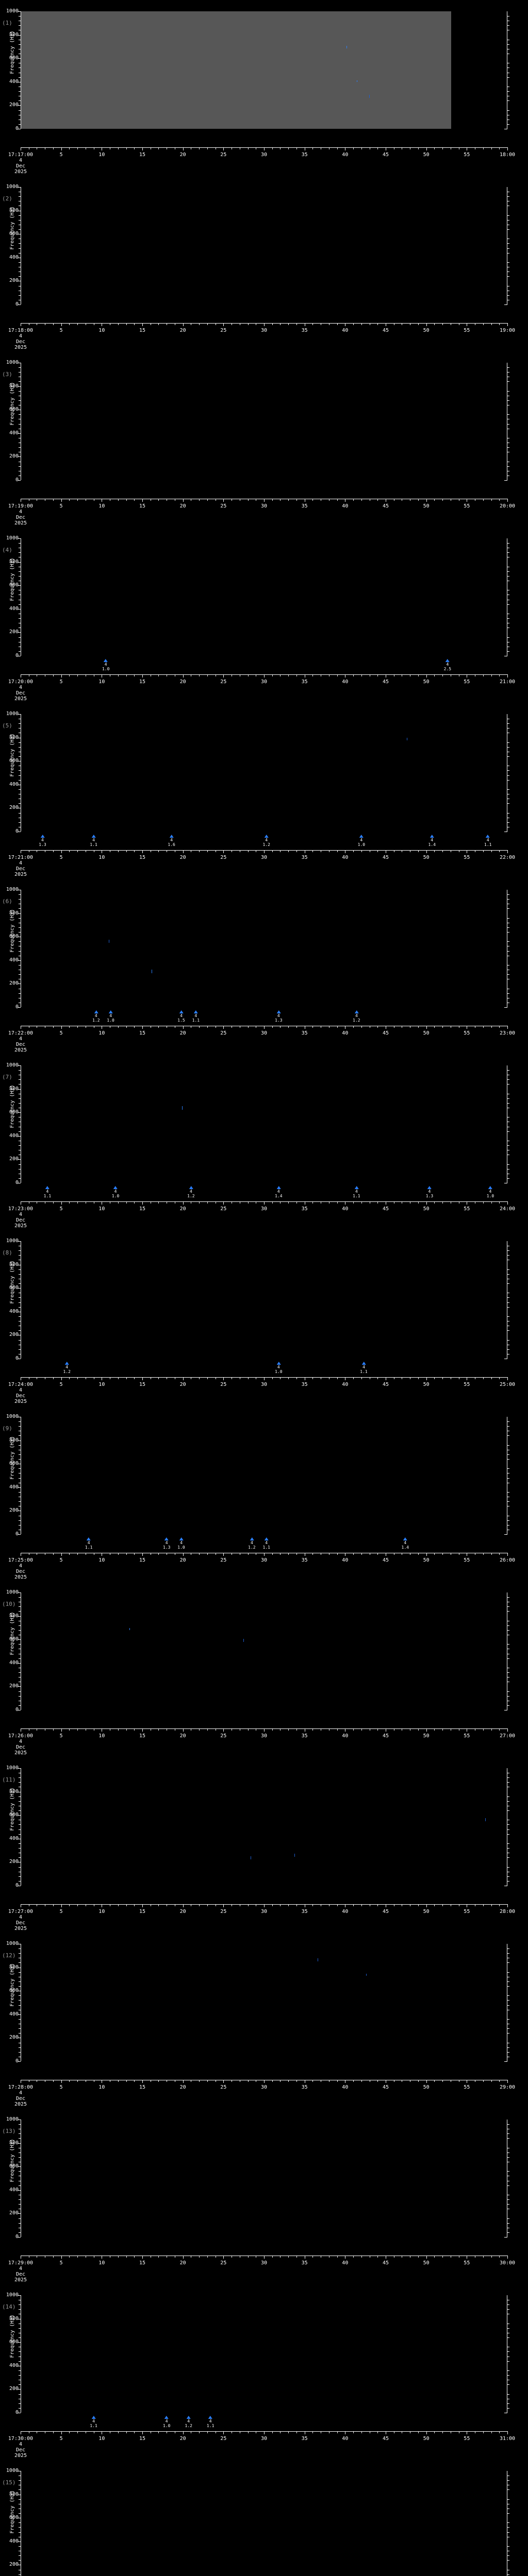  I want to click on x-start-day: 4, so click(21, 1566).